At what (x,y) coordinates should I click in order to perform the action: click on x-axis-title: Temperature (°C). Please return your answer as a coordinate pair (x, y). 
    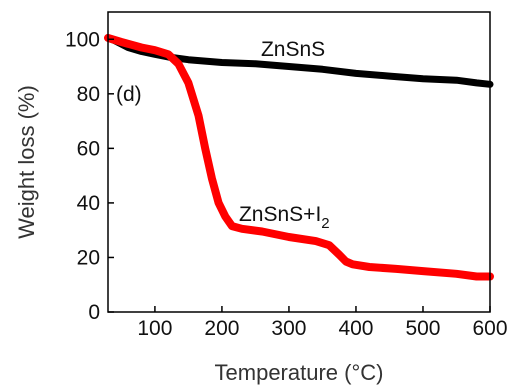
    Looking at the image, I should click on (299, 372).